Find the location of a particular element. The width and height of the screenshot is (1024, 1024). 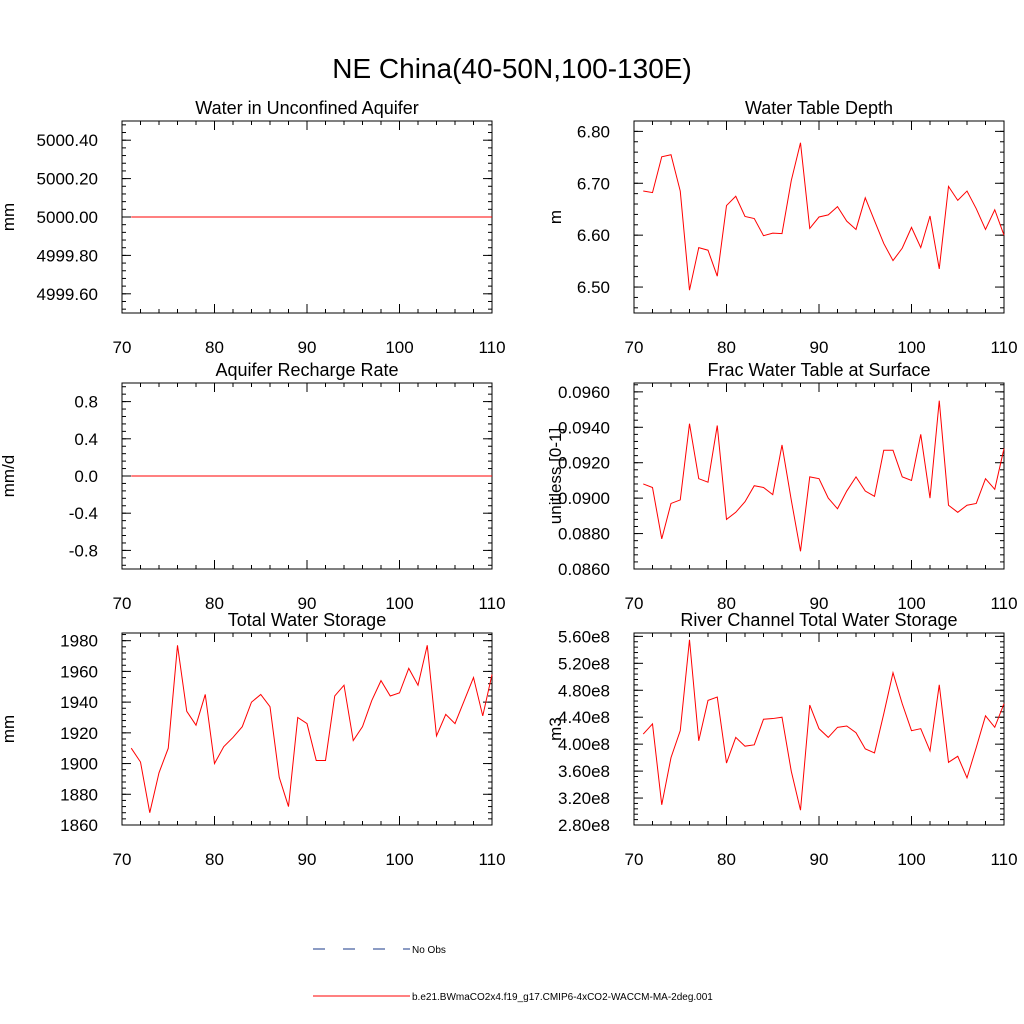

y-tick-label: 4999.60 is located at coordinates (67, 294).